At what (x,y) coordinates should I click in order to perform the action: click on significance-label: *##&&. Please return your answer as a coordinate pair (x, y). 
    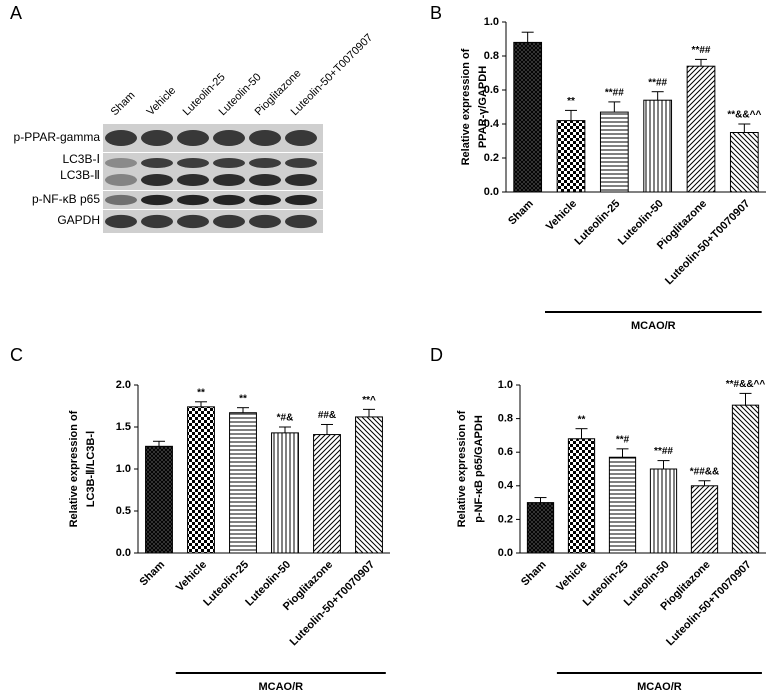
    Looking at the image, I should click on (704, 471).